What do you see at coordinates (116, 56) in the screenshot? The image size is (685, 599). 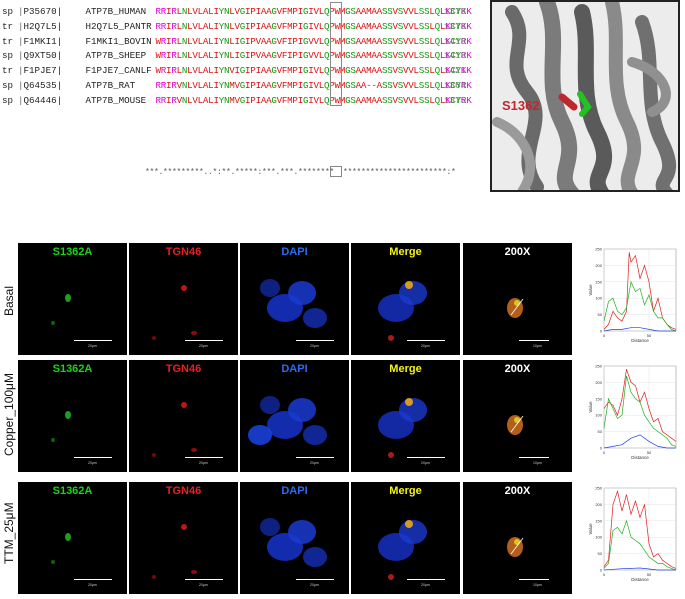 I see `entry-name: ATP7B_SHEEP` at bounding box center [116, 56].